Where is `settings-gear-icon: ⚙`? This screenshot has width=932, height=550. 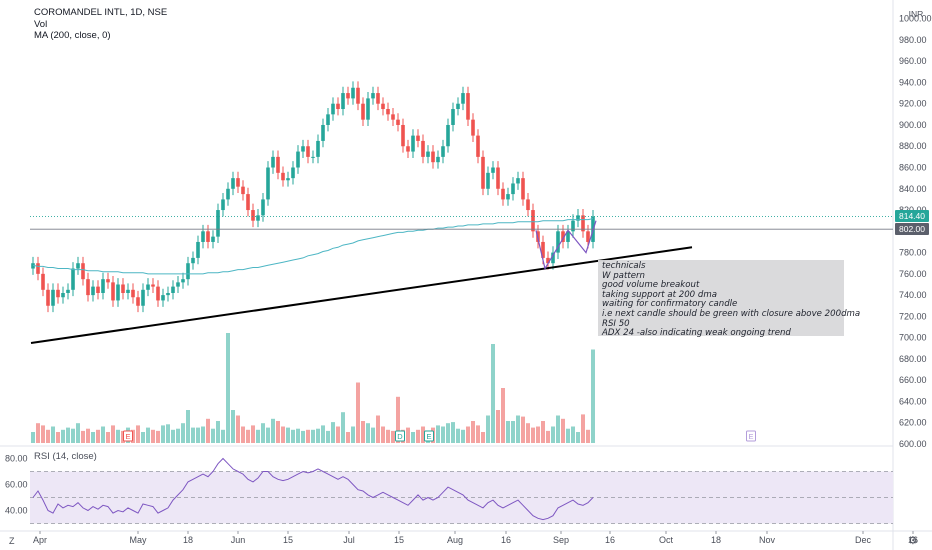 settings-gear-icon: ⚙ is located at coordinates (913, 541).